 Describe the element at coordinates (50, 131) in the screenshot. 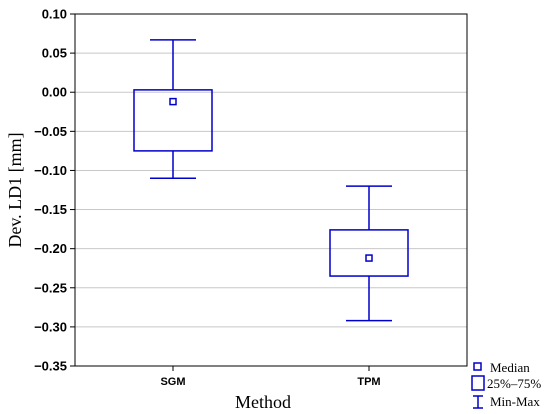

I see `y-tick-label: −0.05` at that location.